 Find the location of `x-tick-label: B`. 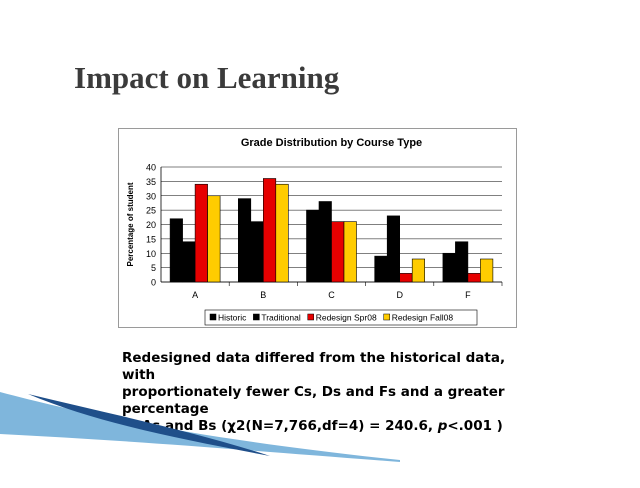

x-tick-label: B is located at coordinates (263, 295).